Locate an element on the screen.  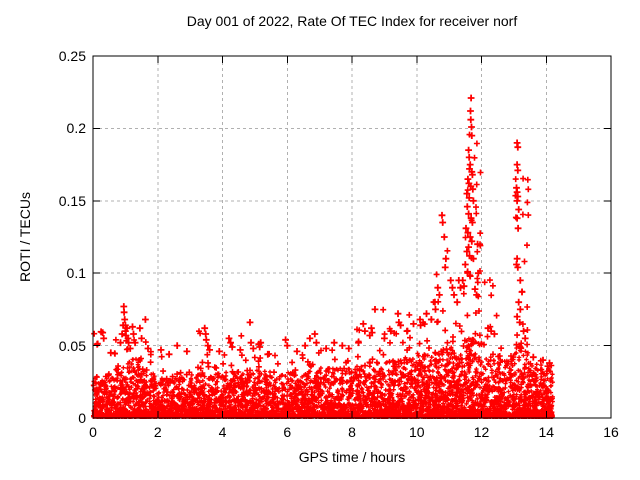
y-tick-label-0: 0 is located at coordinates (82, 418).